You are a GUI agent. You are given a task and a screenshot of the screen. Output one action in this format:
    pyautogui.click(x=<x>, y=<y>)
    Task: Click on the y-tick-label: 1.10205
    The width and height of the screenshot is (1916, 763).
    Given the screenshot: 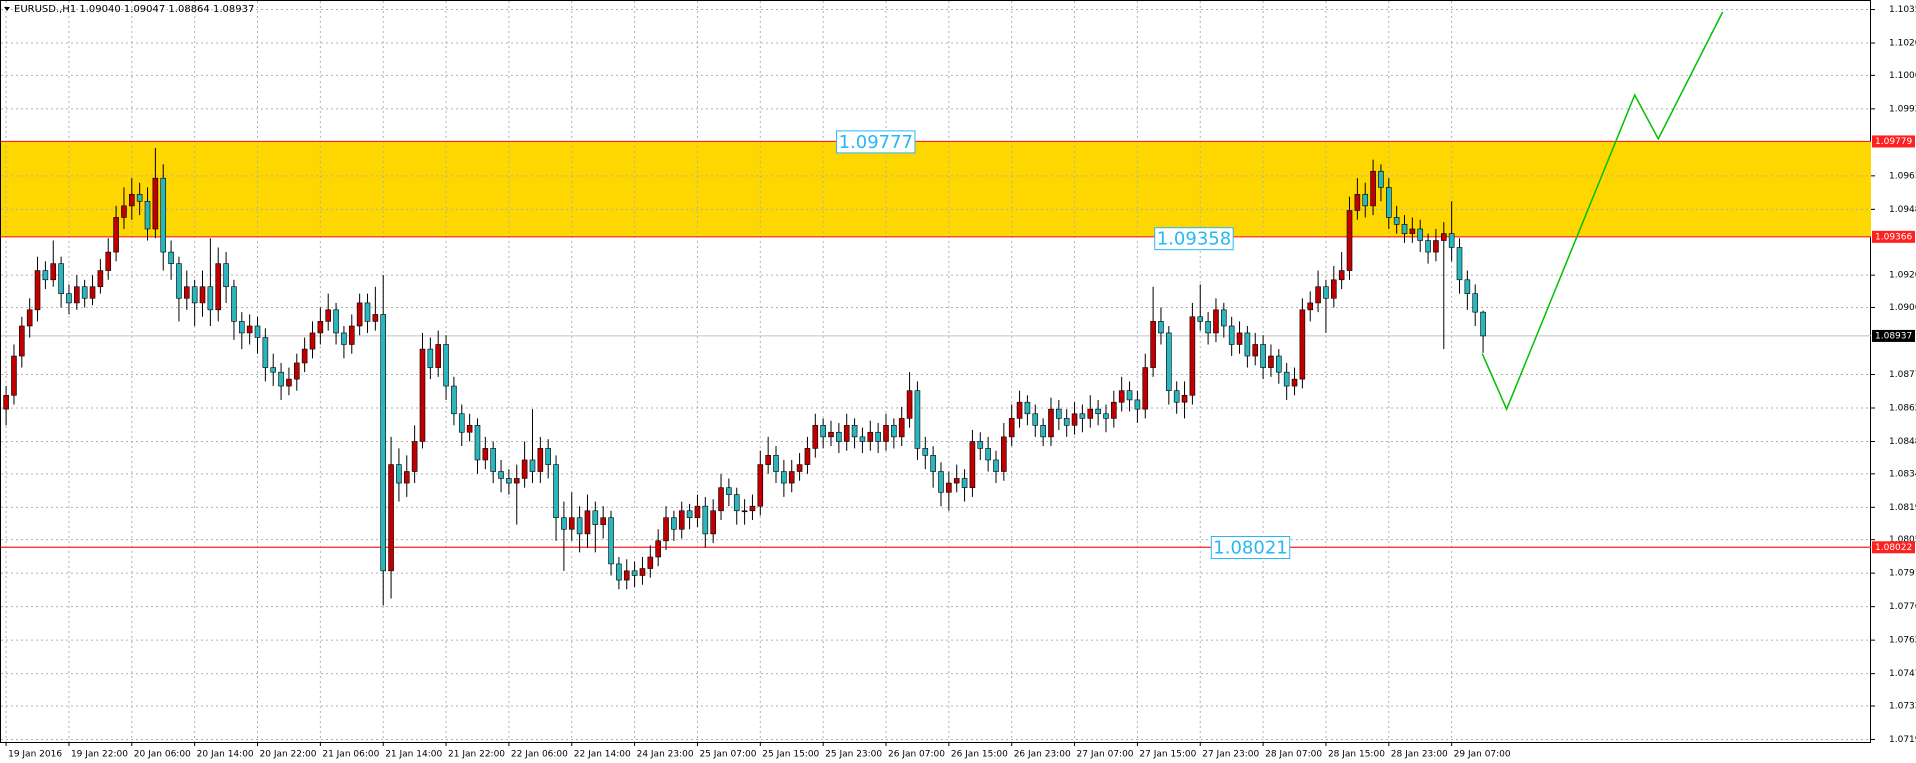 What is the action you would take?
    pyautogui.click(x=1902, y=44)
    